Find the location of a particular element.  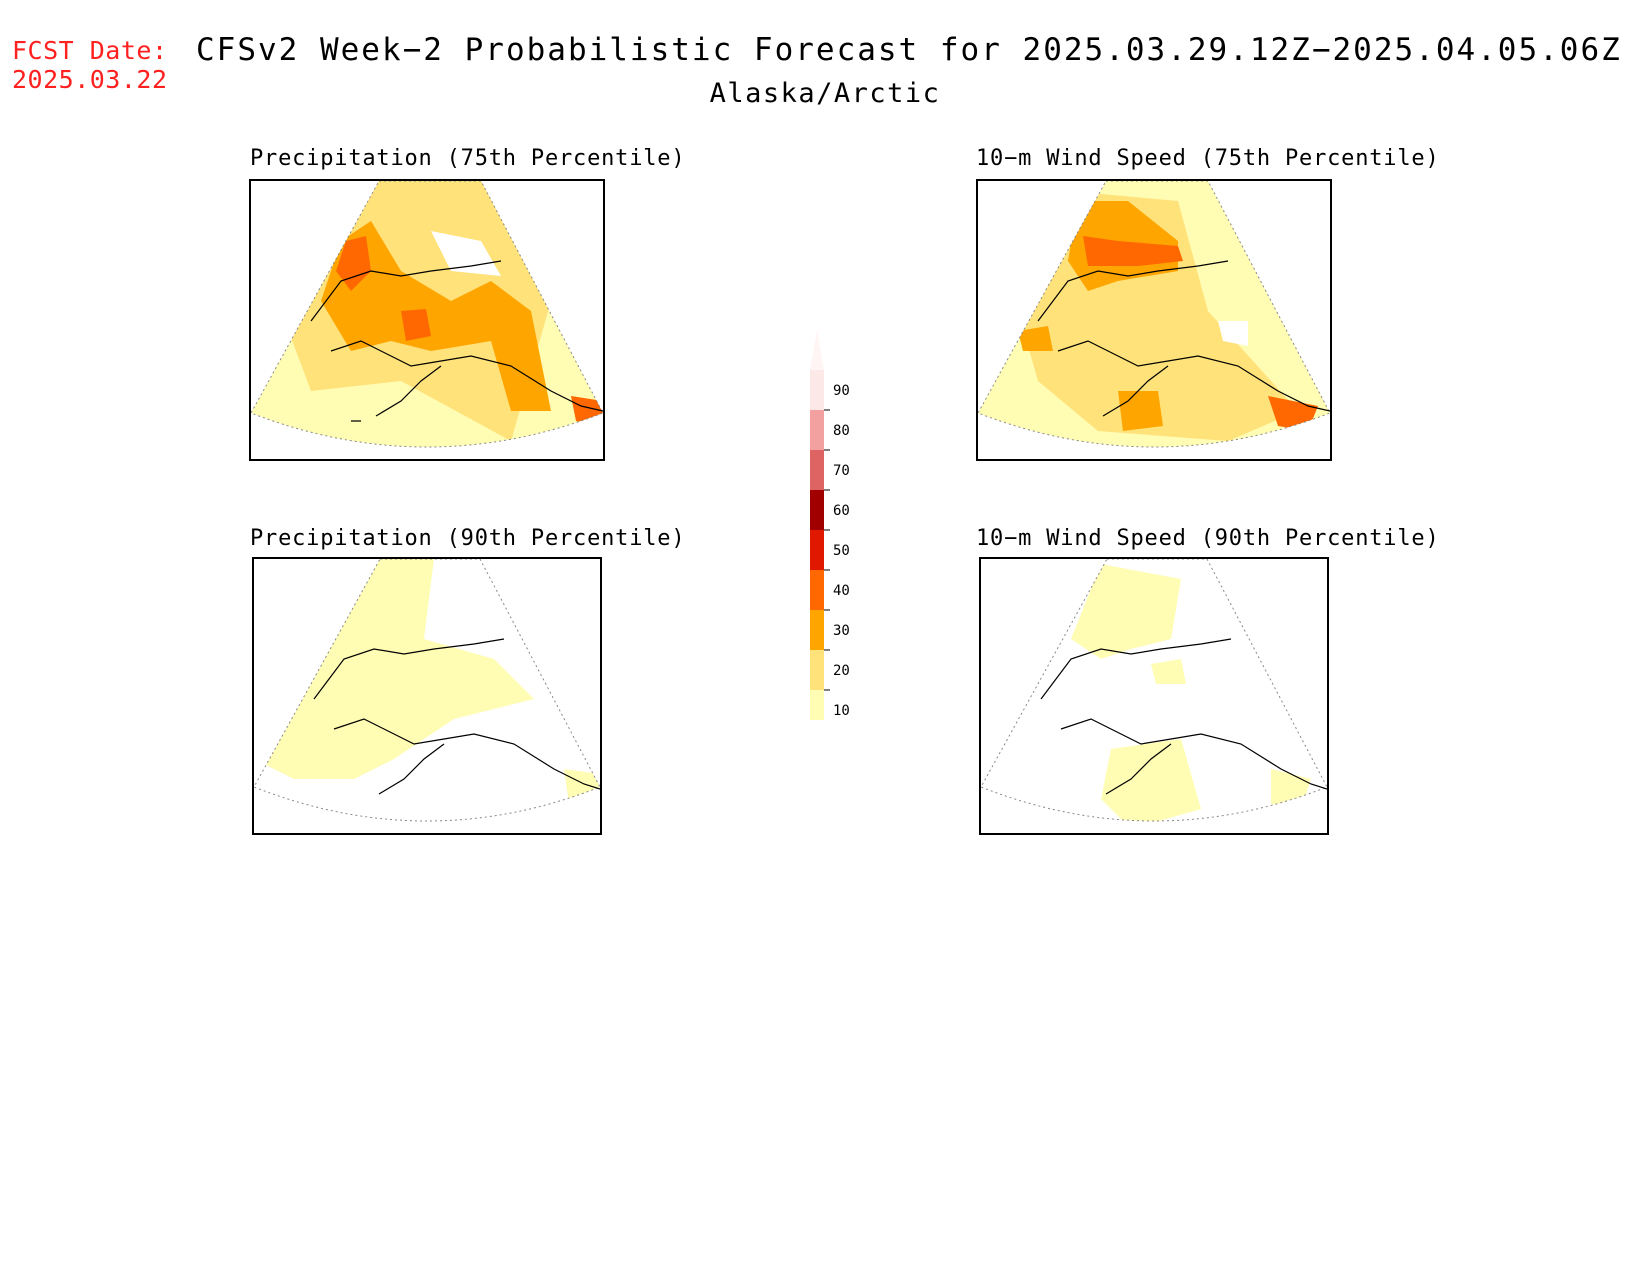

colorbar-svg: 90 80 70 60 50 40 30 20 10 is located at coordinates (829, 548).